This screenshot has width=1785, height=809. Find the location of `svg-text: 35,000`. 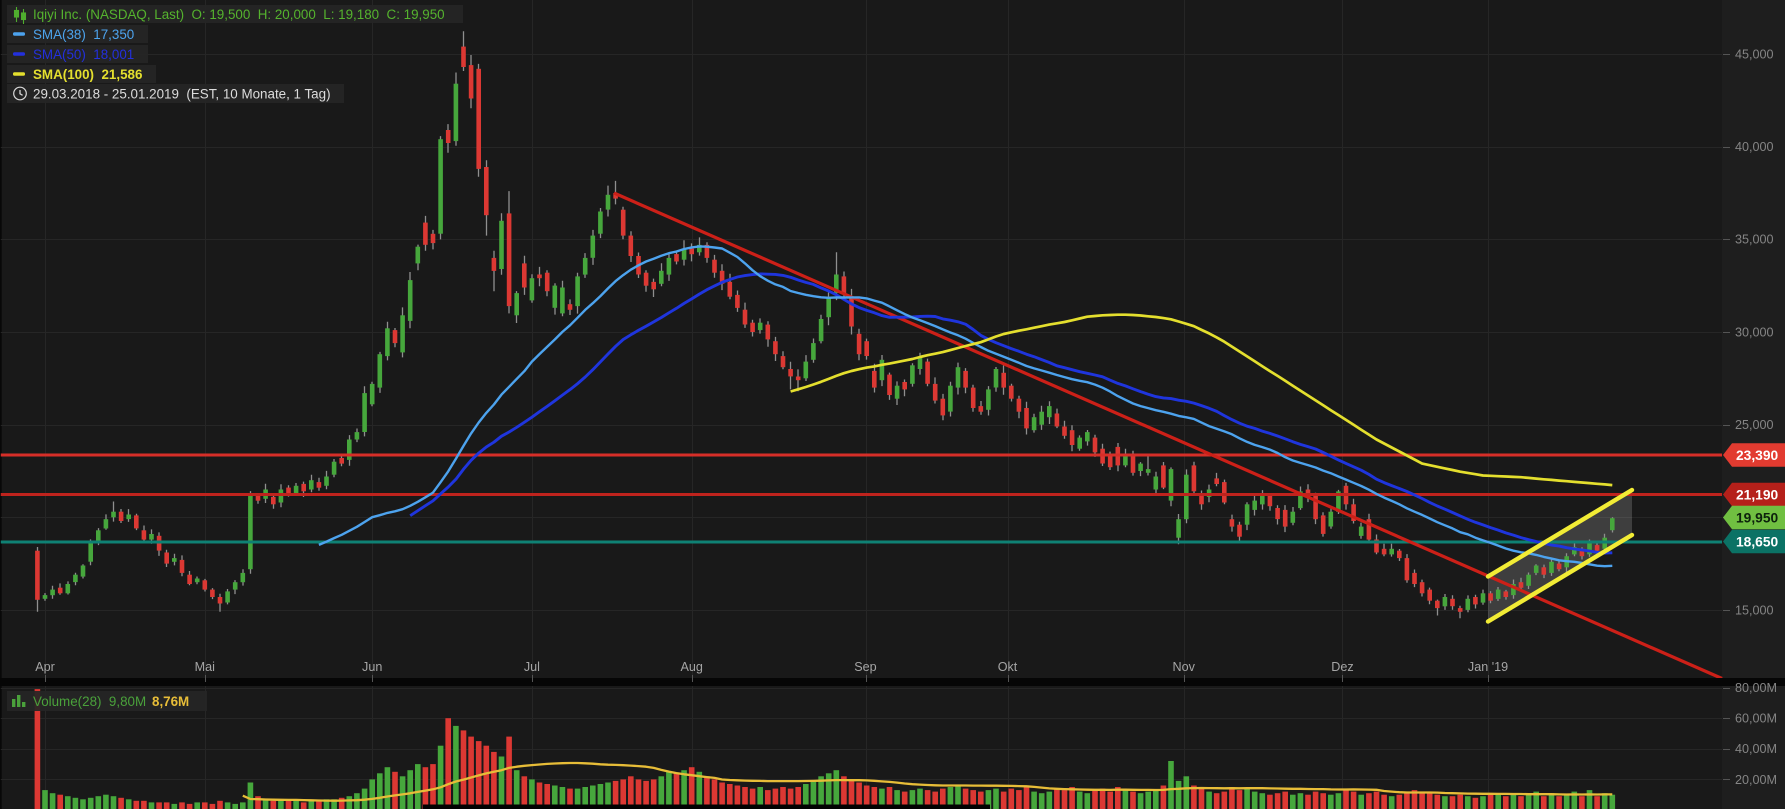

svg-text: 35,000 is located at coordinates (1754, 240).